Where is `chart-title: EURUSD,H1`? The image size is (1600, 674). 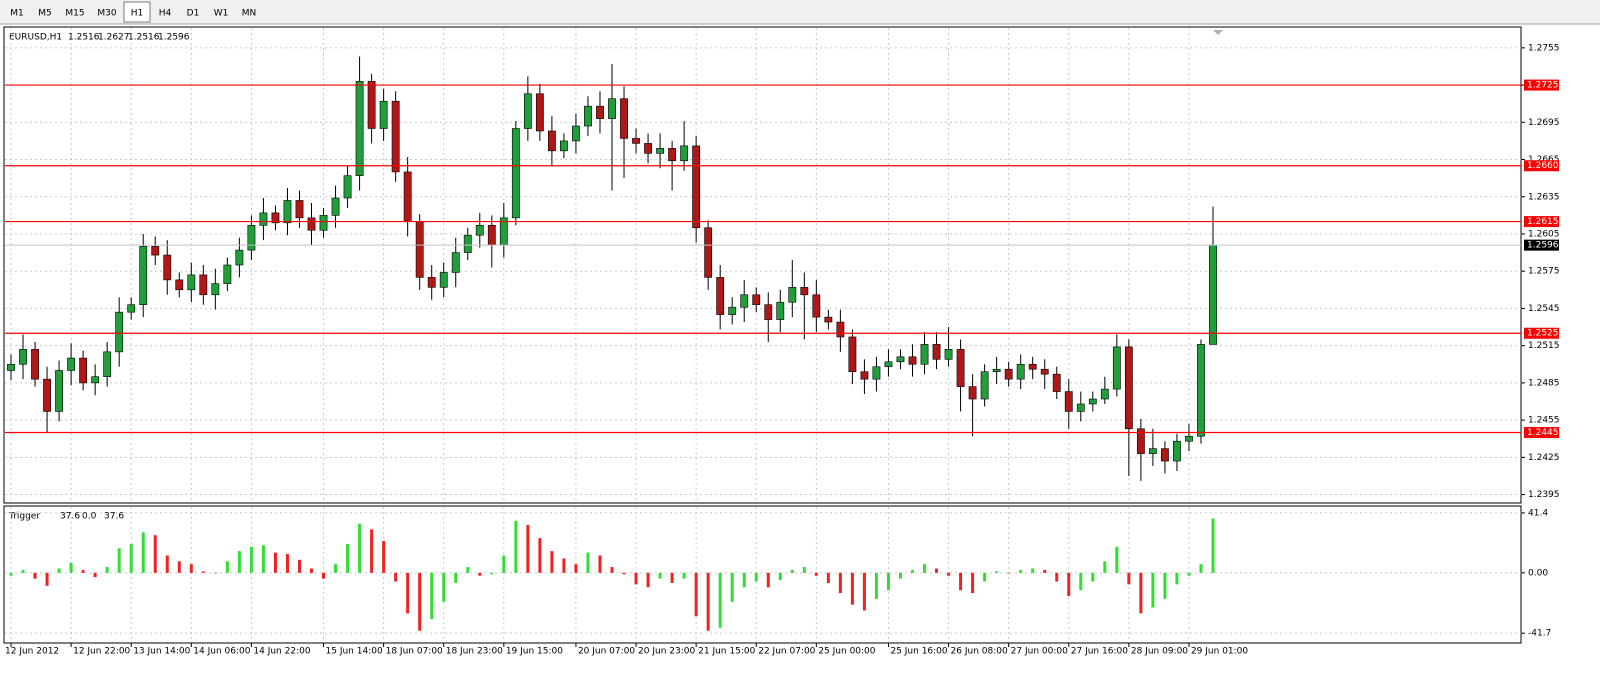
chart-title: EURUSD,H1 is located at coordinates (35, 38).